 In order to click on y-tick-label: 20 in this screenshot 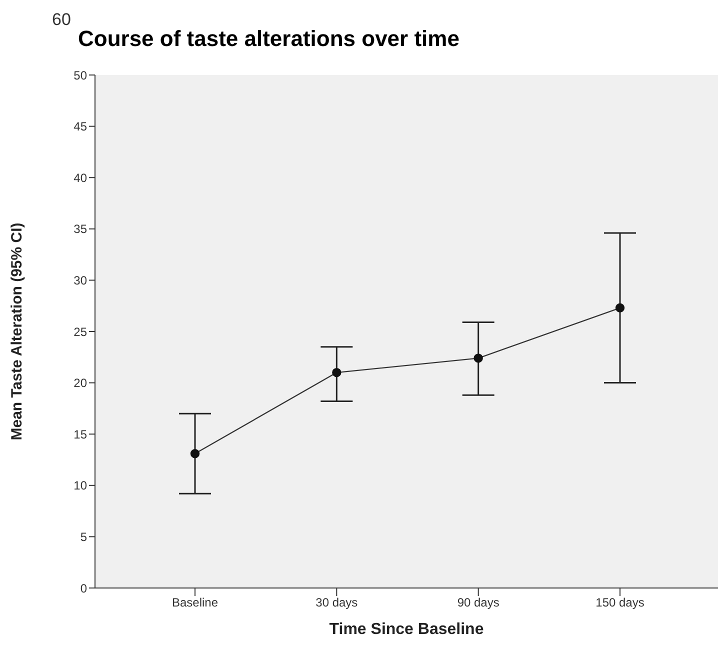, I will do `click(81, 383)`.